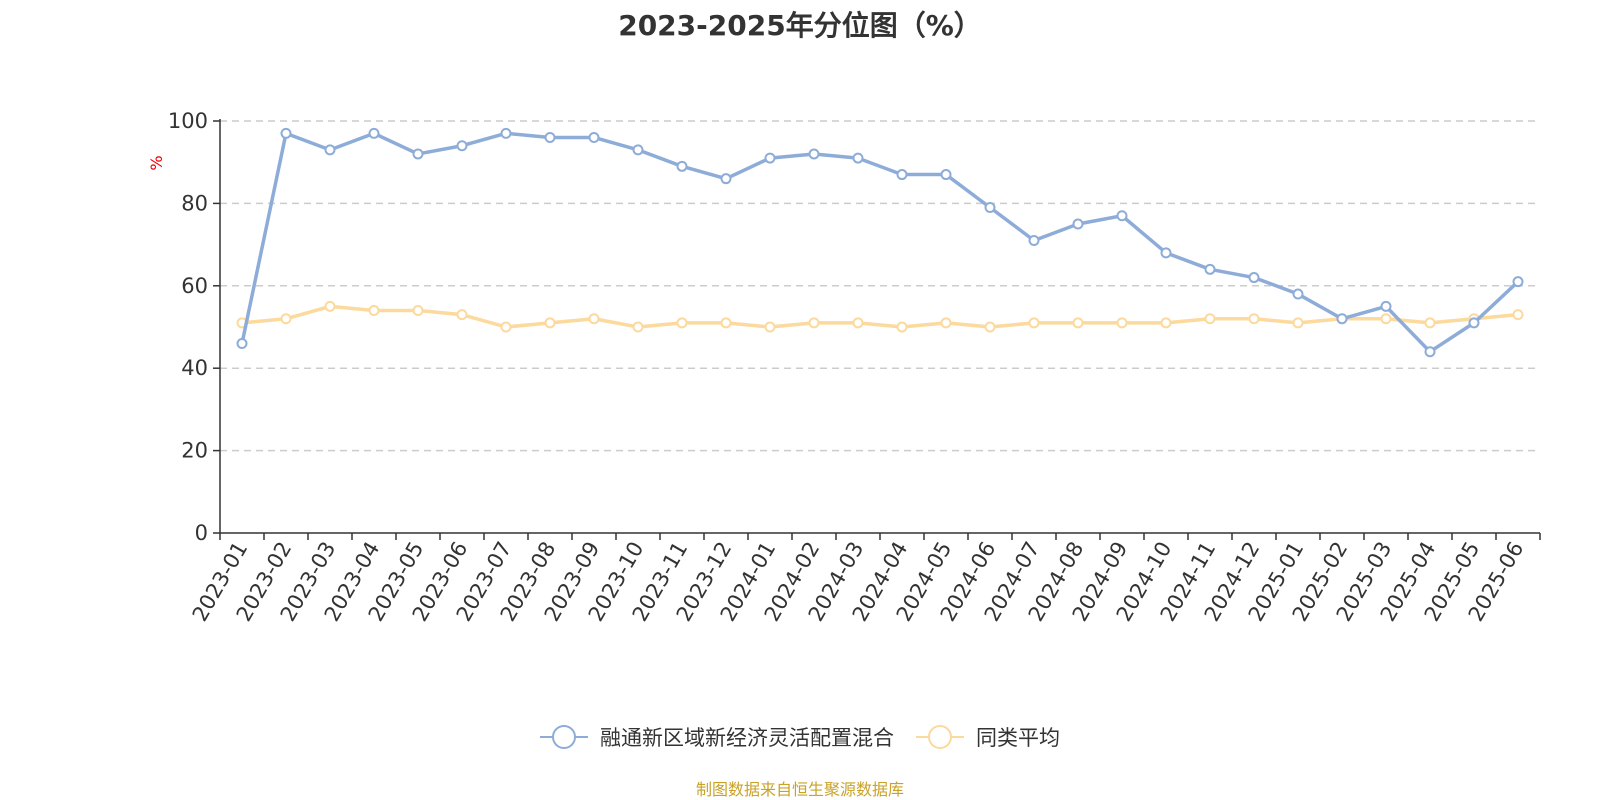 The image size is (1600, 800). Describe the element at coordinates (194, 368) in the screenshot. I see `y-tick-label: 40` at that location.